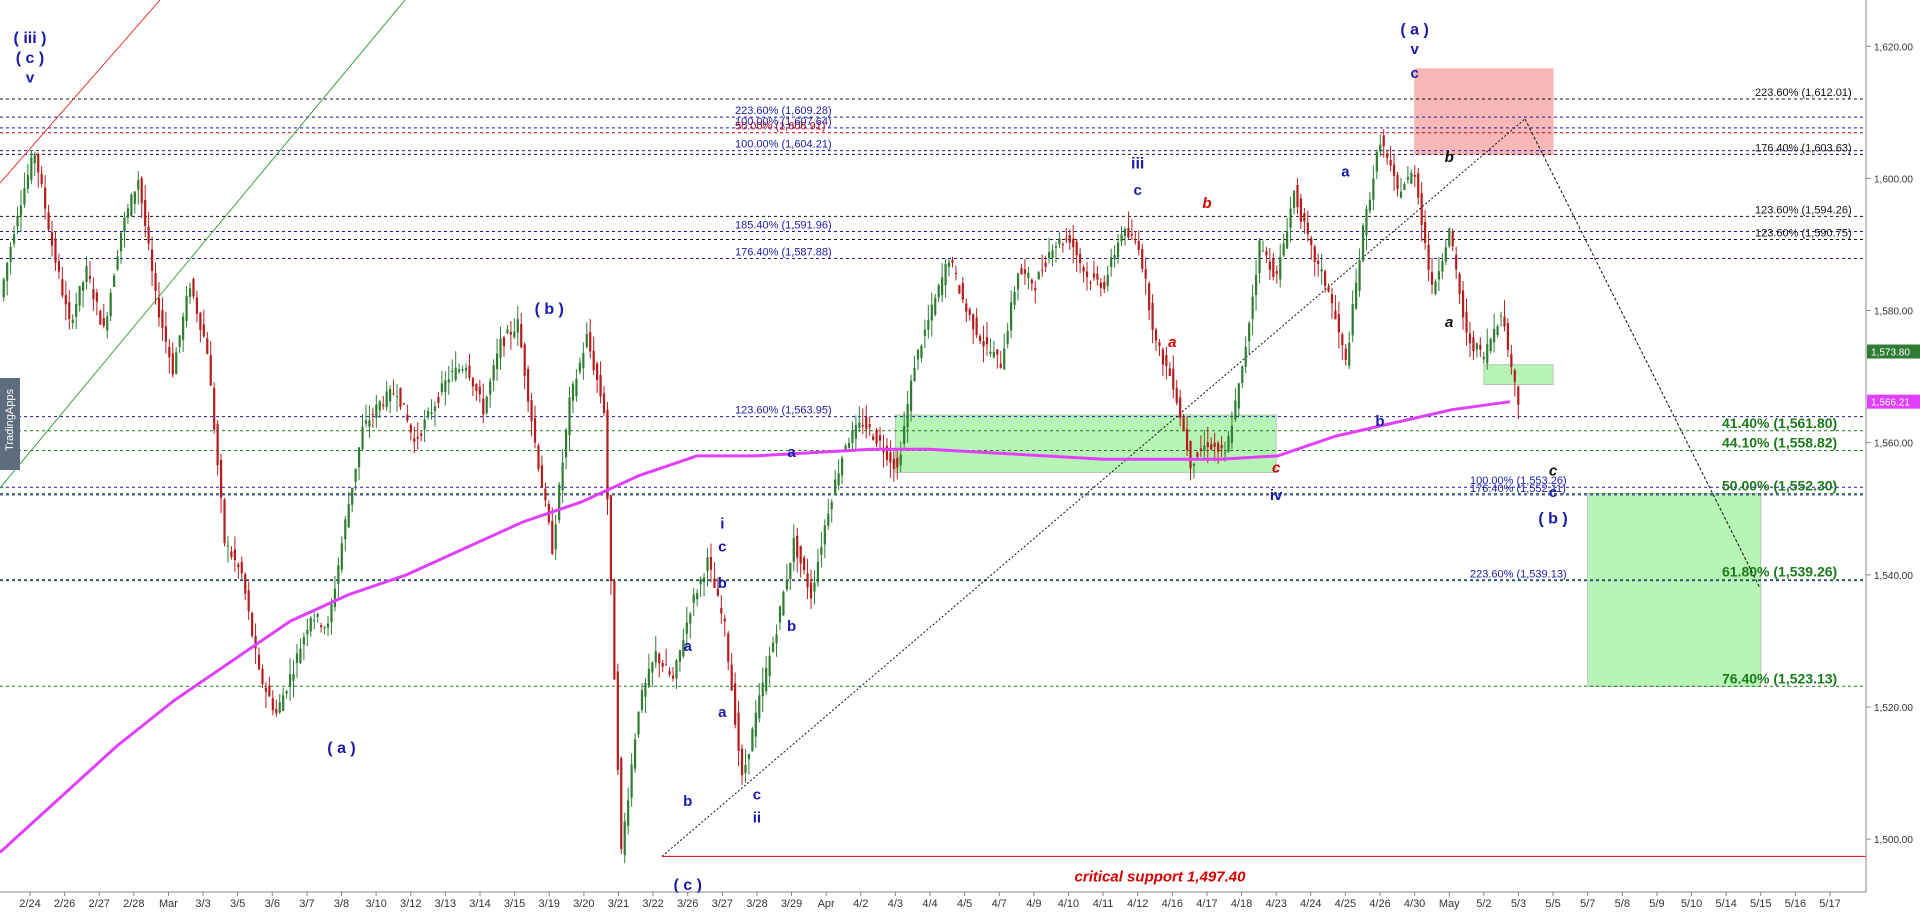  What do you see at coordinates (1779, 678) in the screenshot?
I see `level-label: 76.40% (1,523.13)` at bounding box center [1779, 678].